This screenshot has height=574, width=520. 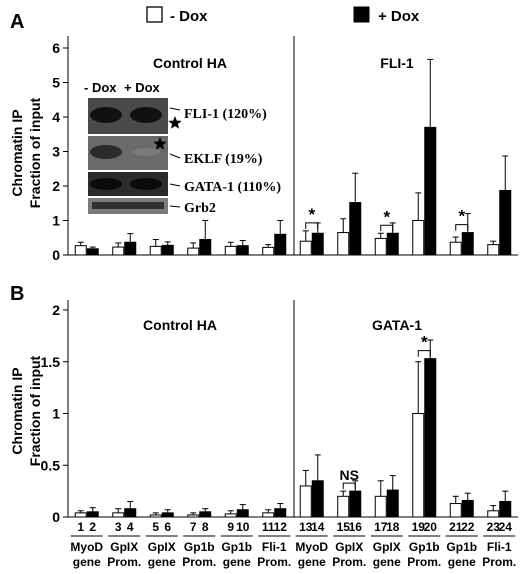 I want to click on y-tick-label-b-2: 1, so click(x=56, y=414).